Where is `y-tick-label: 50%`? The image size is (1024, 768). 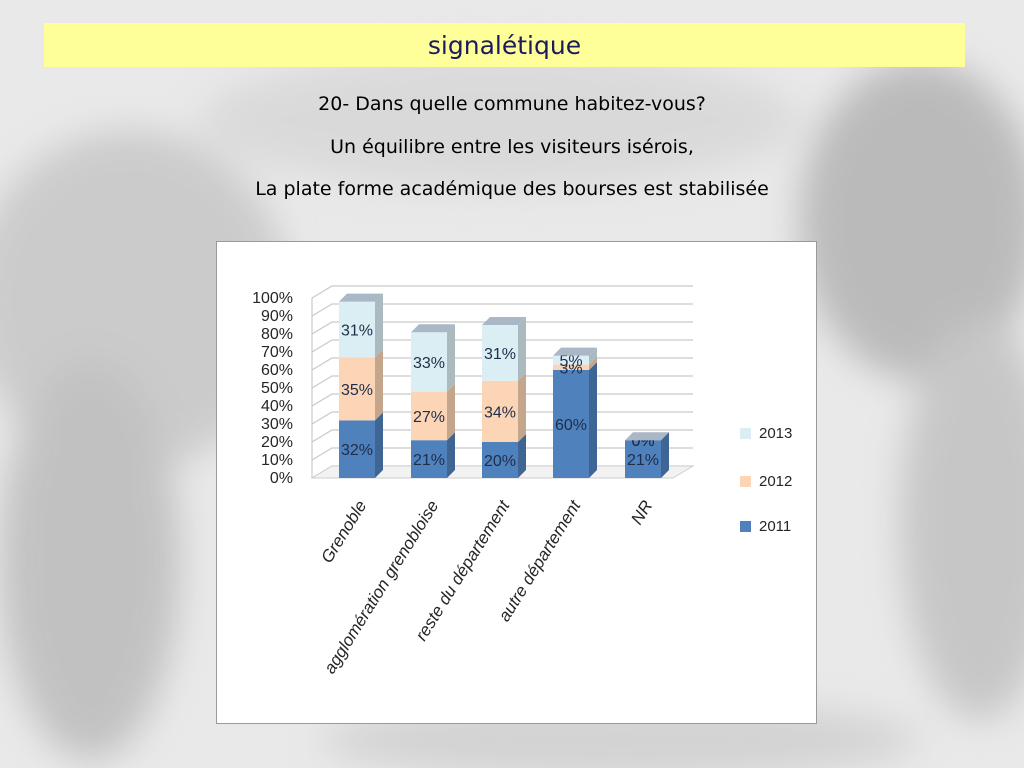
y-tick-label: 50% is located at coordinates (277, 388).